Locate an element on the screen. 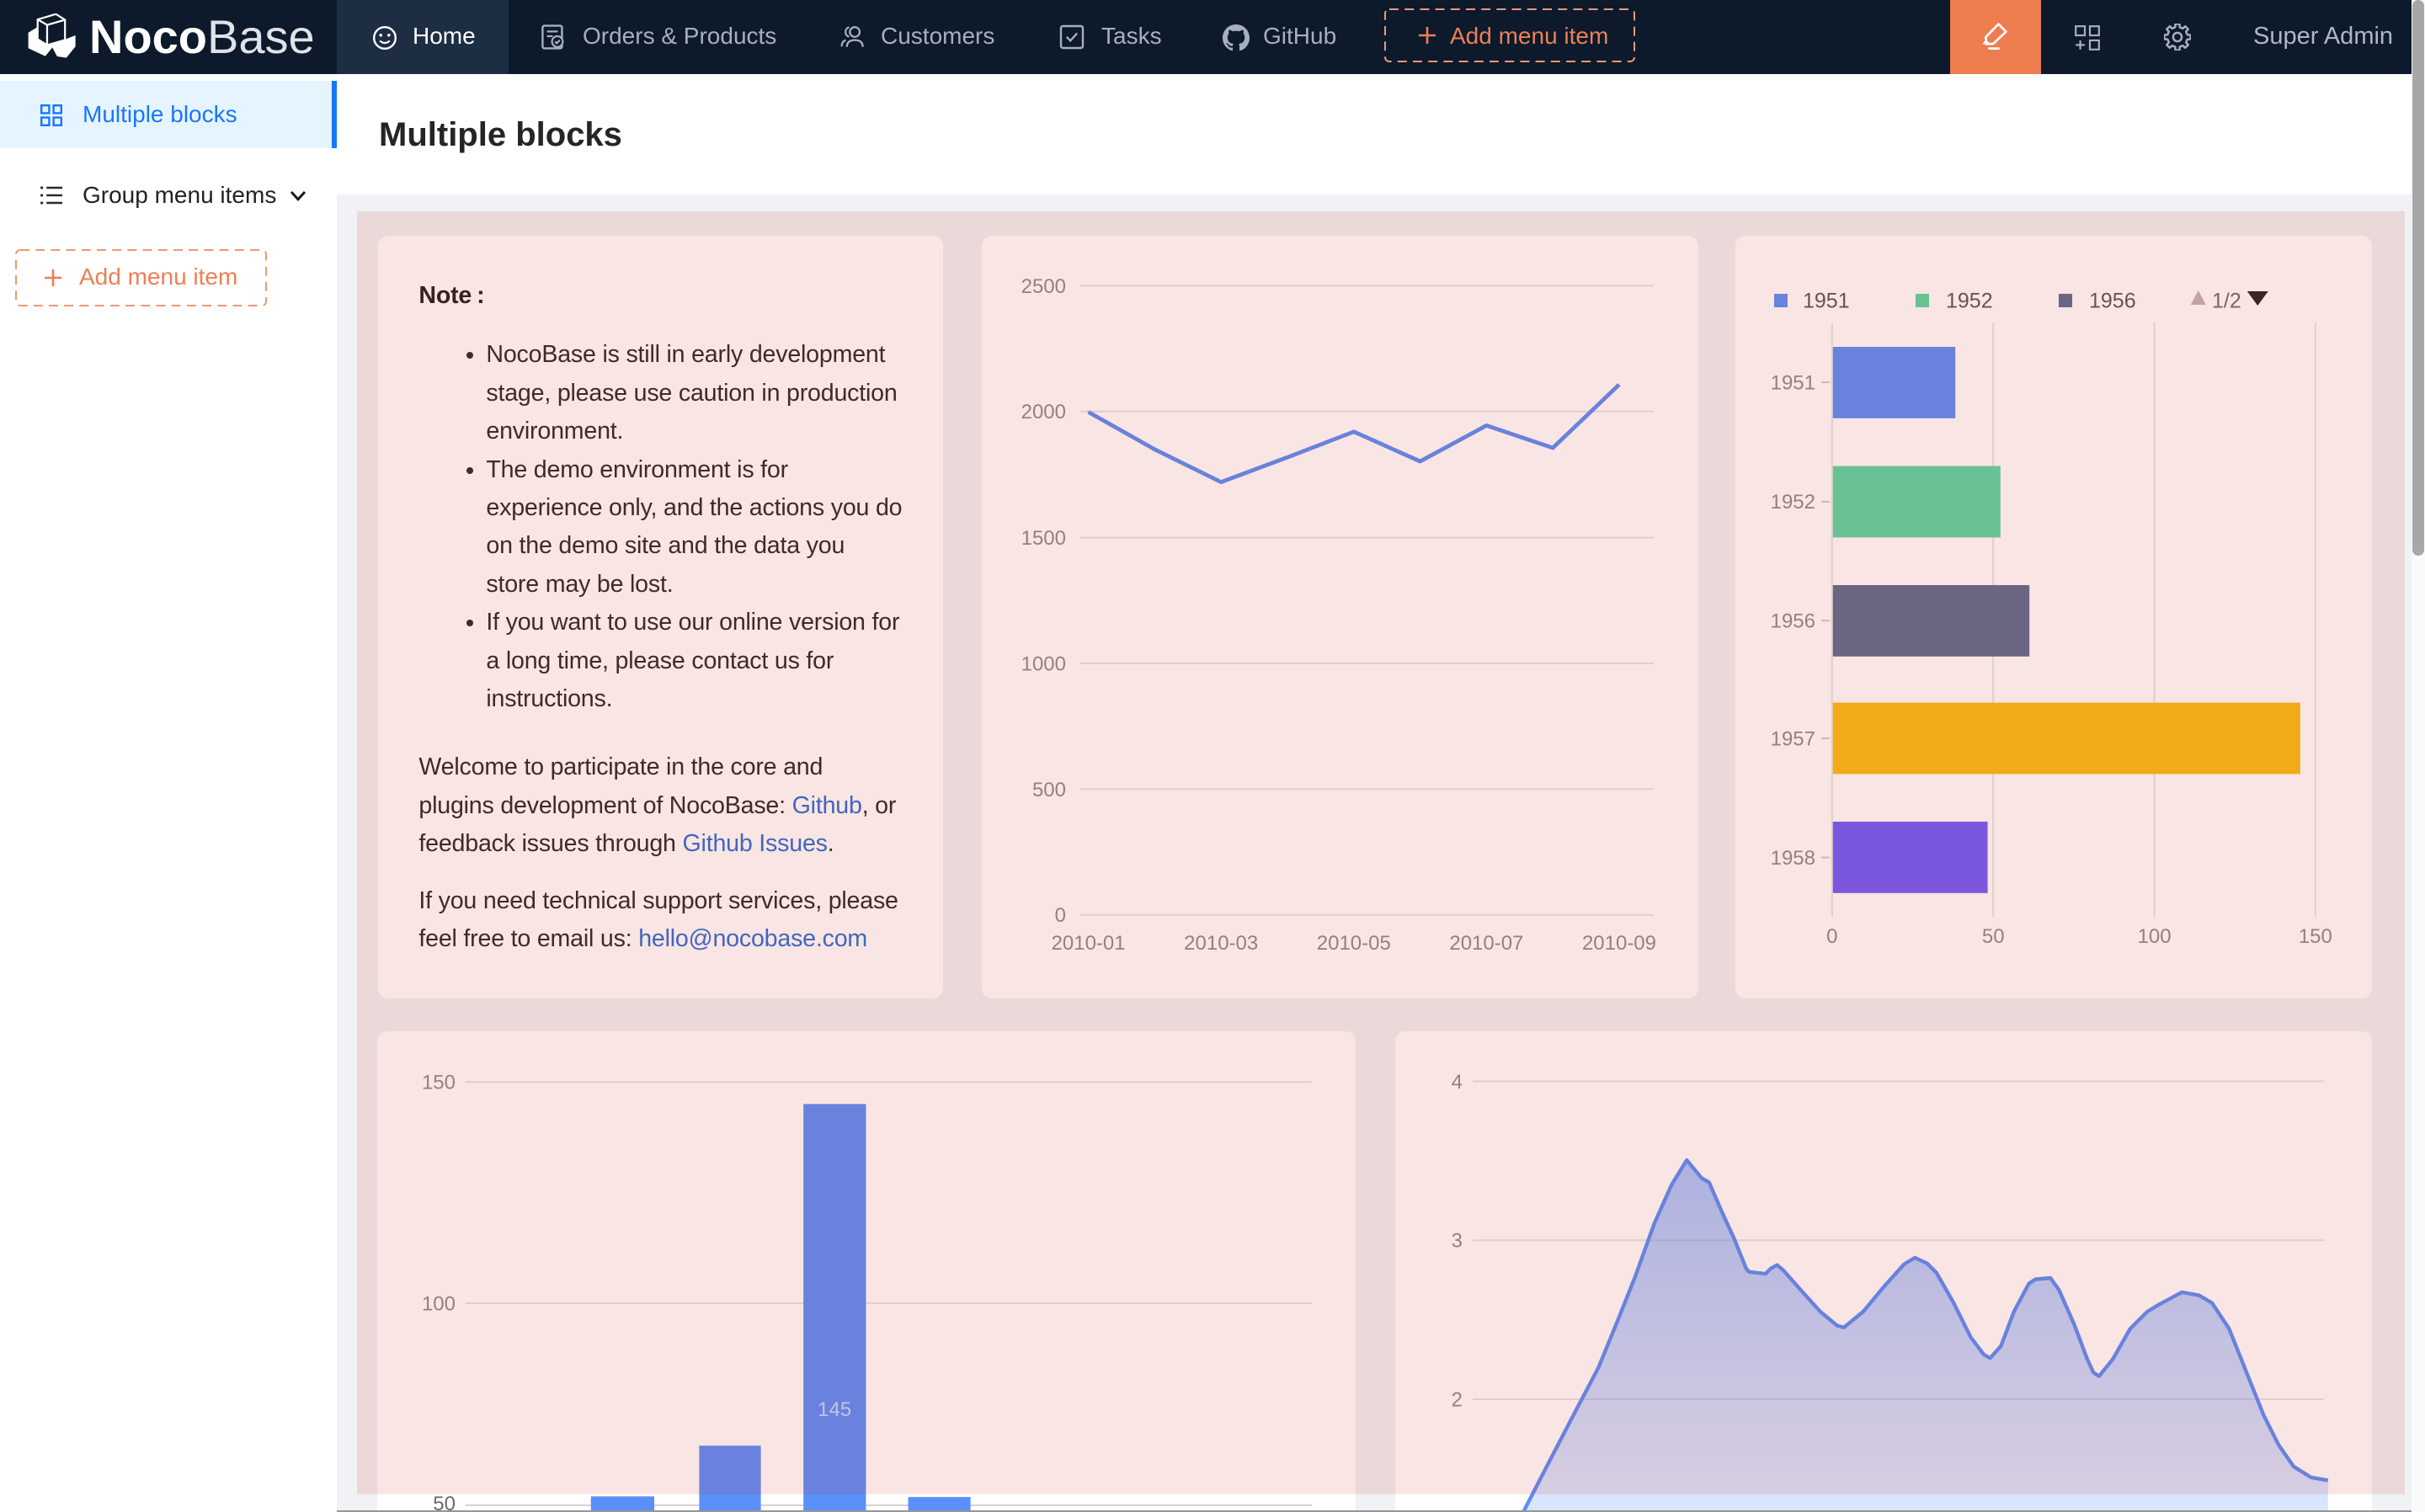 The height and width of the screenshot is (1512, 2425). svg-text: 4 is located at coordinates (1456, 1082).